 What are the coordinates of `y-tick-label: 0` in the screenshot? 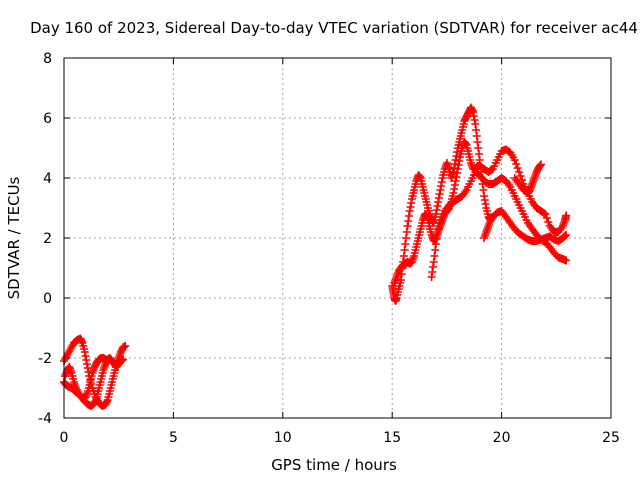 It's located at (47, 299).